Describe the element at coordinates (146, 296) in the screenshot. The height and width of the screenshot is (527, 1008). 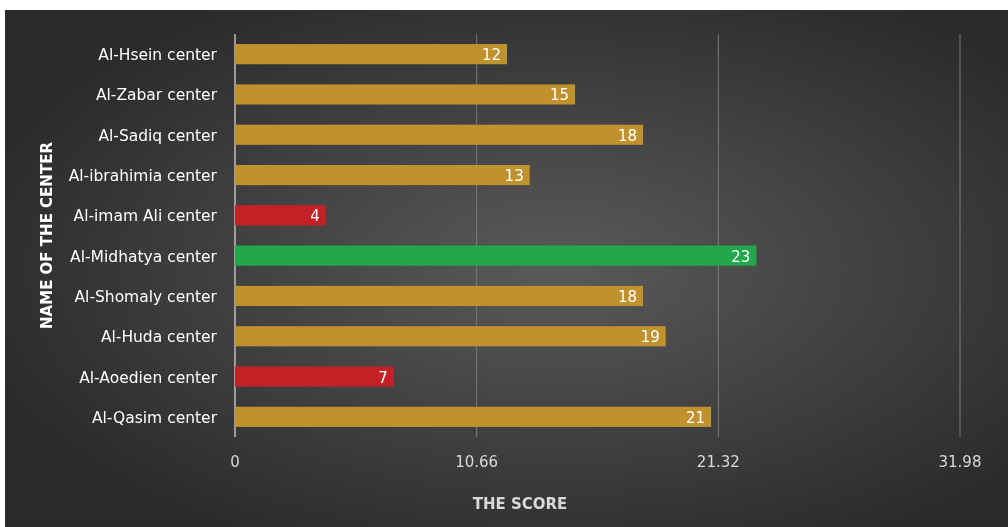
I see `y-tick-label: Al-Shomaly center` at that location.